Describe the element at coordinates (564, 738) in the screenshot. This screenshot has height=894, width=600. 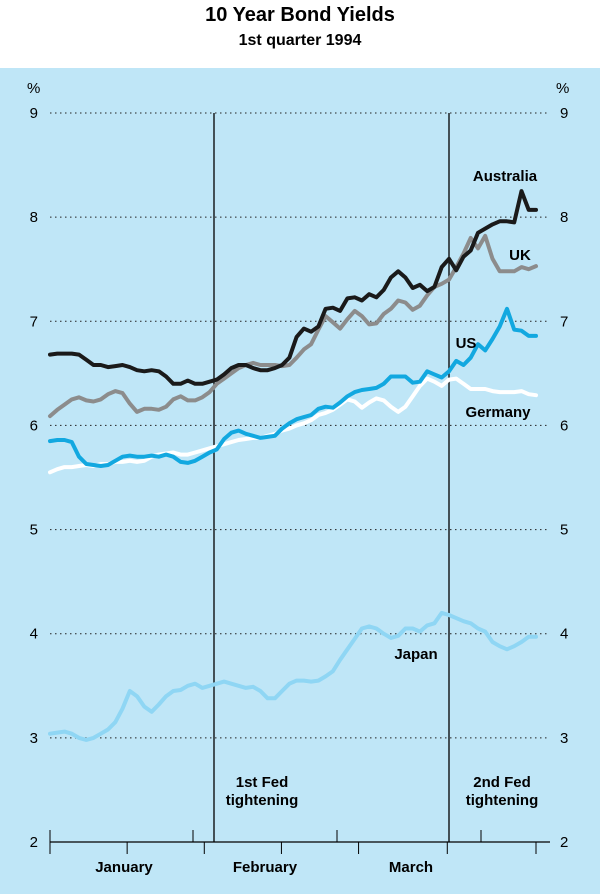
I see `y-tick-right-3: 3` at that location.